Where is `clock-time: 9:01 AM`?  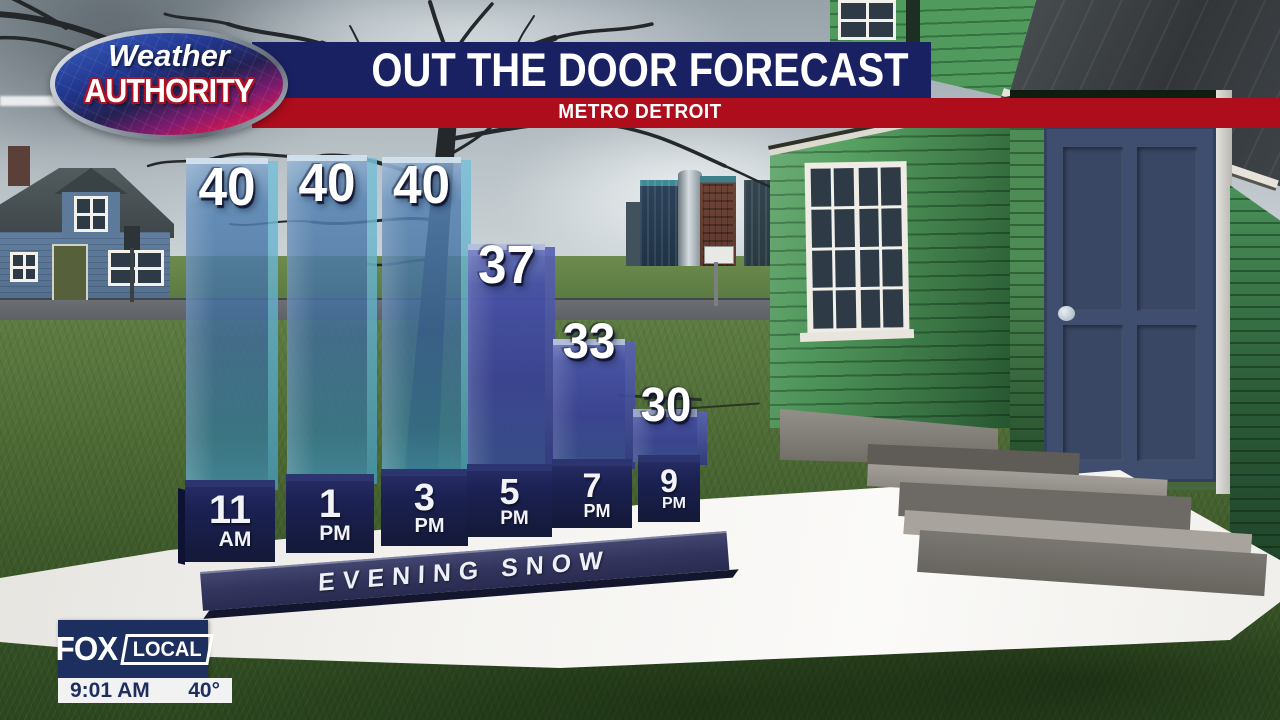 clock-time: 9:01 AM is located at coordinates (110, 690).